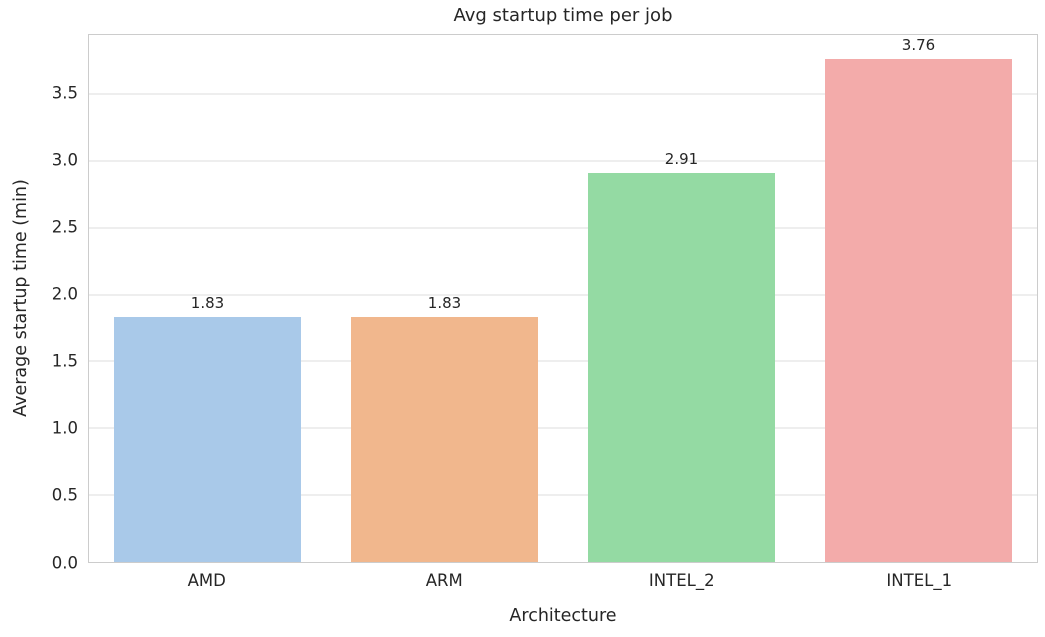 The height and width of the screenshot is (637, 1045). I want to click on y-tick-label: 3.5, so click(64, 92).